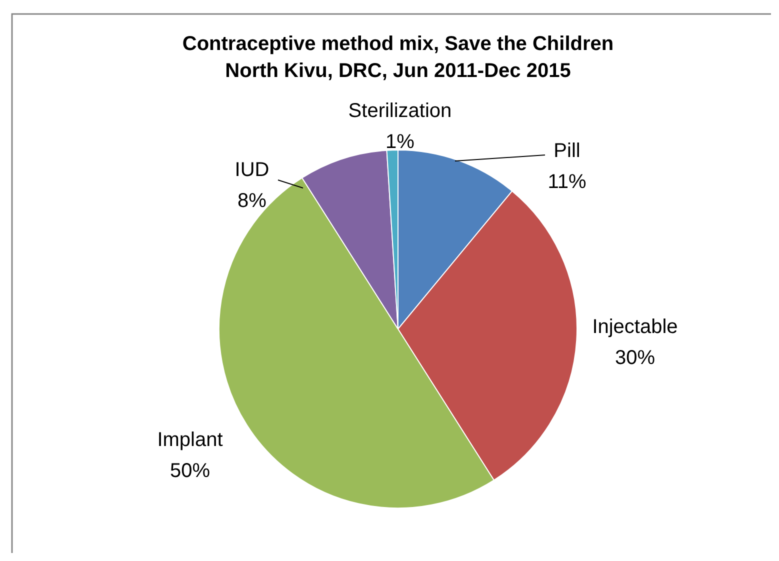 The width and height of the screenshot is (779, 561). What do you see at coordinates (400, 142) in the screenshot?
I see `data-label: 1%` at bounding box center [400, 142].